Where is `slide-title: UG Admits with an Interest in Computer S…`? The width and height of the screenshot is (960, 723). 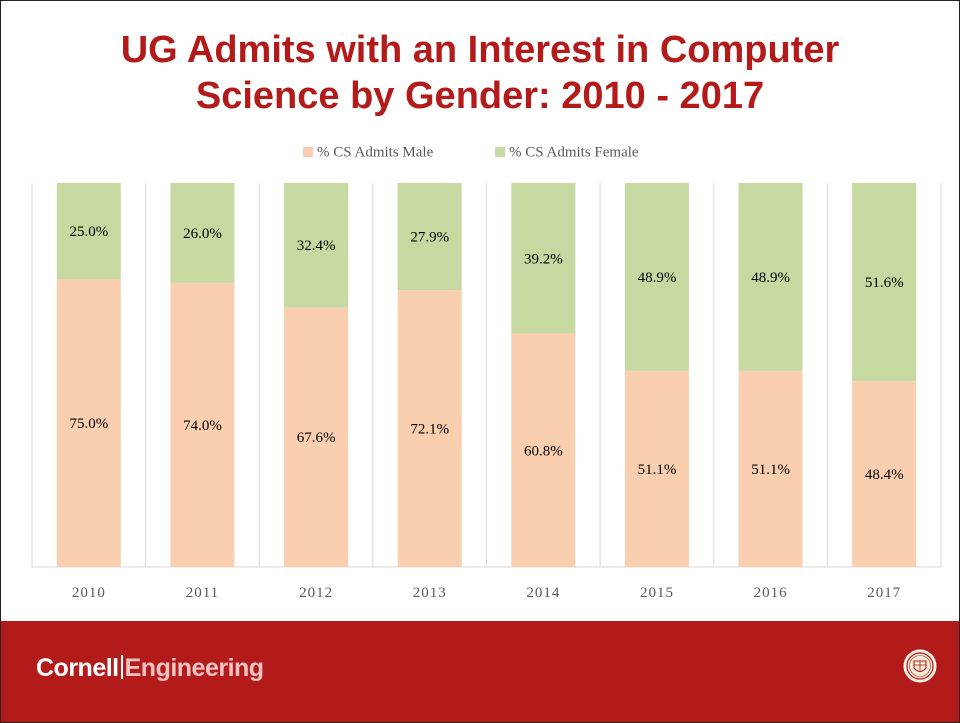 slide-title: UG Admits with an Interest in Computer S… is located at coordinates (480, 73).